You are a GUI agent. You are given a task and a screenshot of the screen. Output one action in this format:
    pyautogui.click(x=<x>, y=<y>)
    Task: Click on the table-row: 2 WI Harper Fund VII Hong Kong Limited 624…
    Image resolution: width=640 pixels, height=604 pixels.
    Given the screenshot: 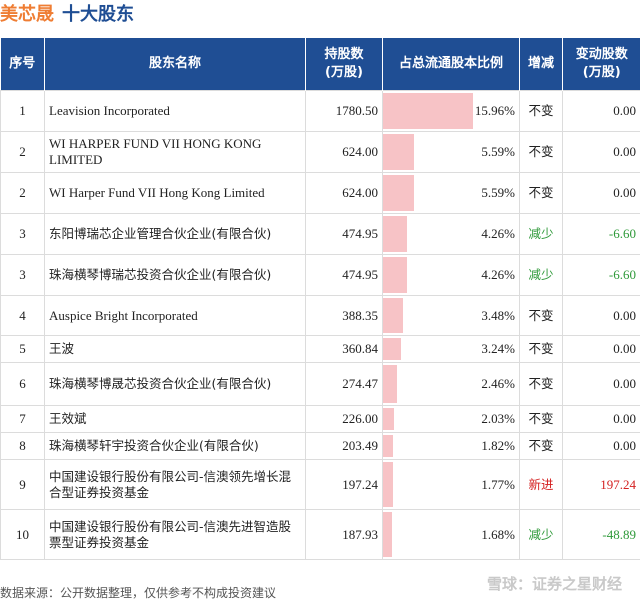 What is the action you would take?
    pyautogui.click(x=320, y=193)
    